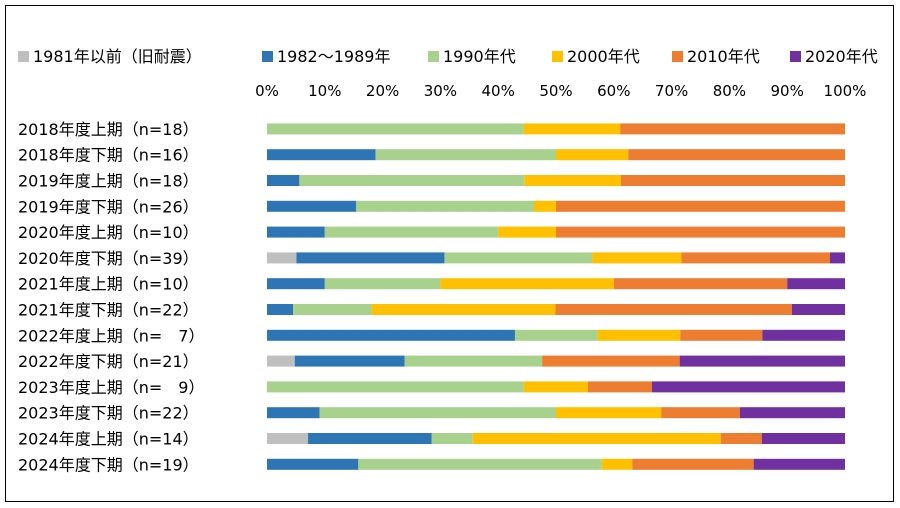 The image size is (900, 508). I want to click on legend-label: 1982～1989年, so click(333, 56).